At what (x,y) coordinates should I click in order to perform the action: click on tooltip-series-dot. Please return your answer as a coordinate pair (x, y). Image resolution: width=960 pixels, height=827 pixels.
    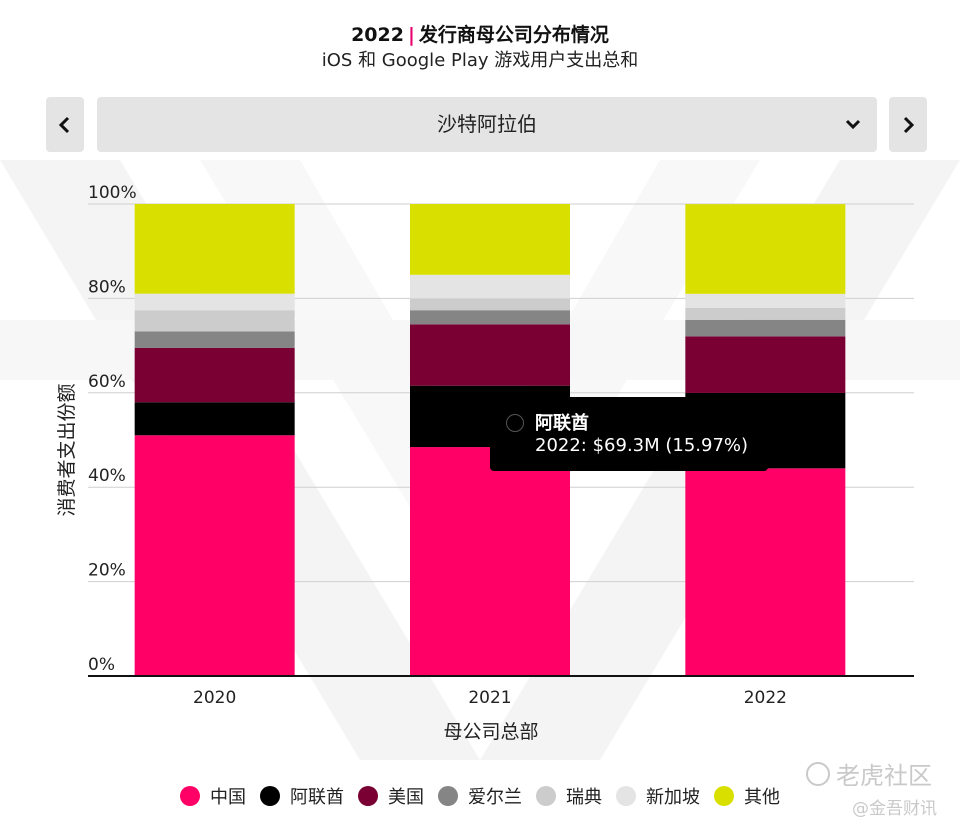
    Looking at the image, I should click on (515, 423).